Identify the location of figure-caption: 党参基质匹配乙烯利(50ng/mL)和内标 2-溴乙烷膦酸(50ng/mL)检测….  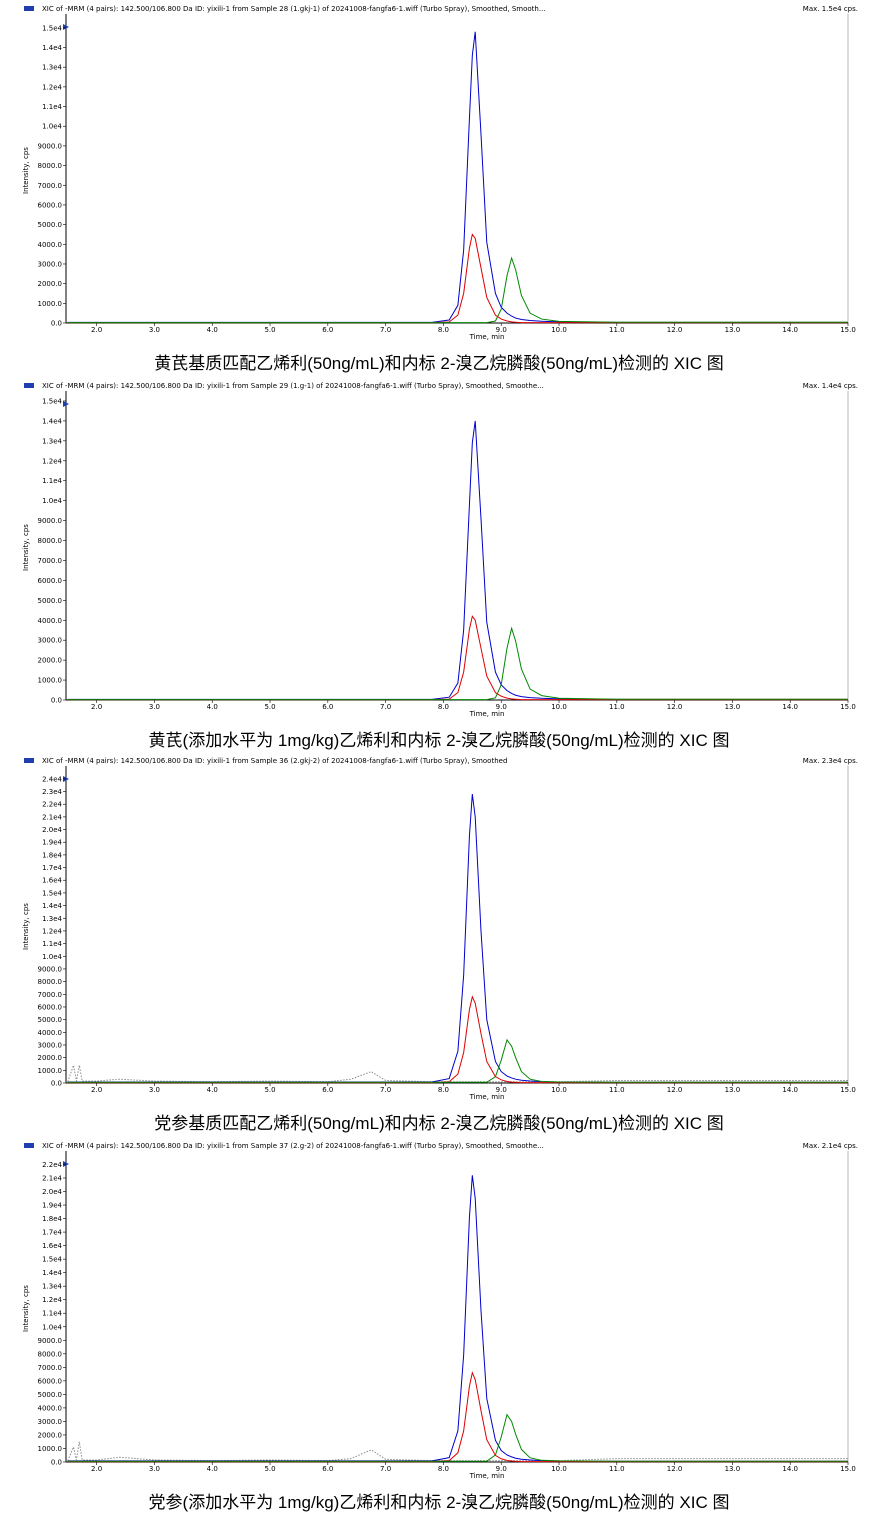
(439, 1123).